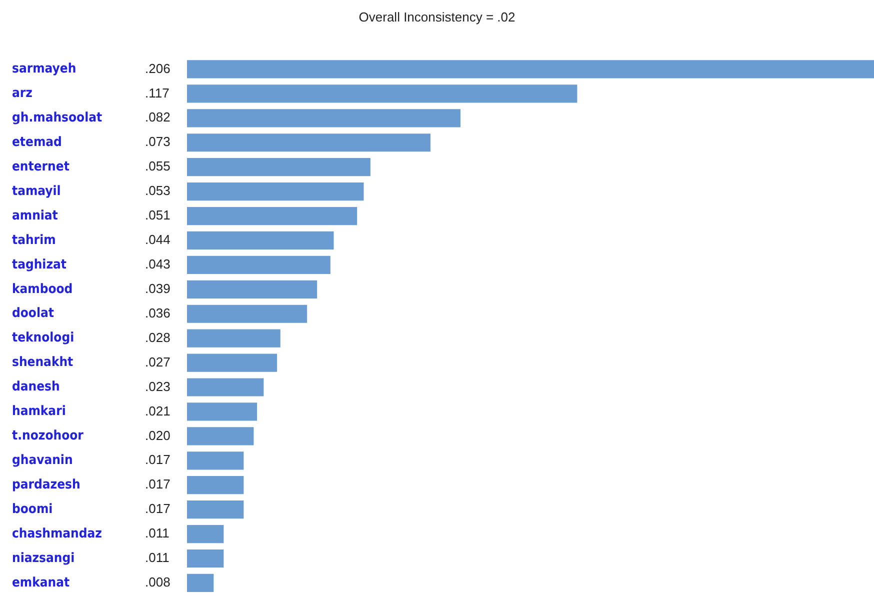 The width and height of the screenshot is (874, 603). What do you see at coordinates (157, 410) in the screenshot?
I see `data-label: .021` at bounding box center [157, 410].